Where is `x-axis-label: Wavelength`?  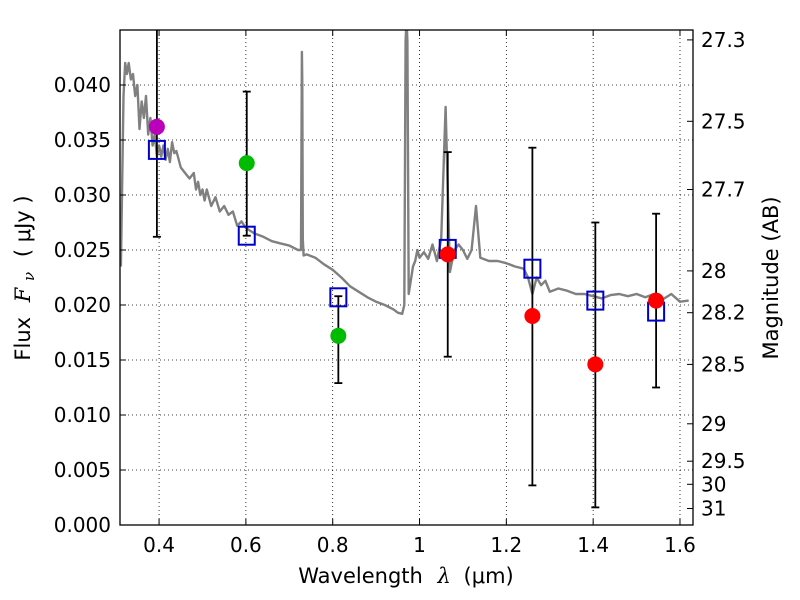
x-axis-label: Wavelength is located at coordinates (360, 576).